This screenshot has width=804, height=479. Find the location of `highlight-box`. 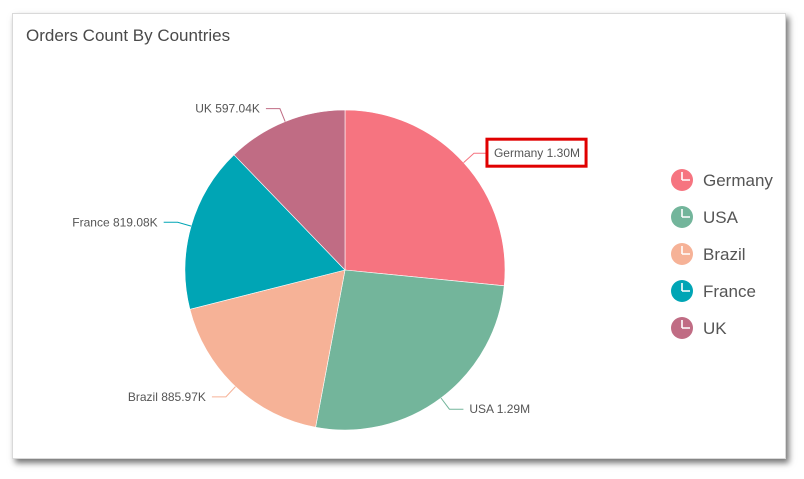

highlight-box is located at coordinates (536, 152).